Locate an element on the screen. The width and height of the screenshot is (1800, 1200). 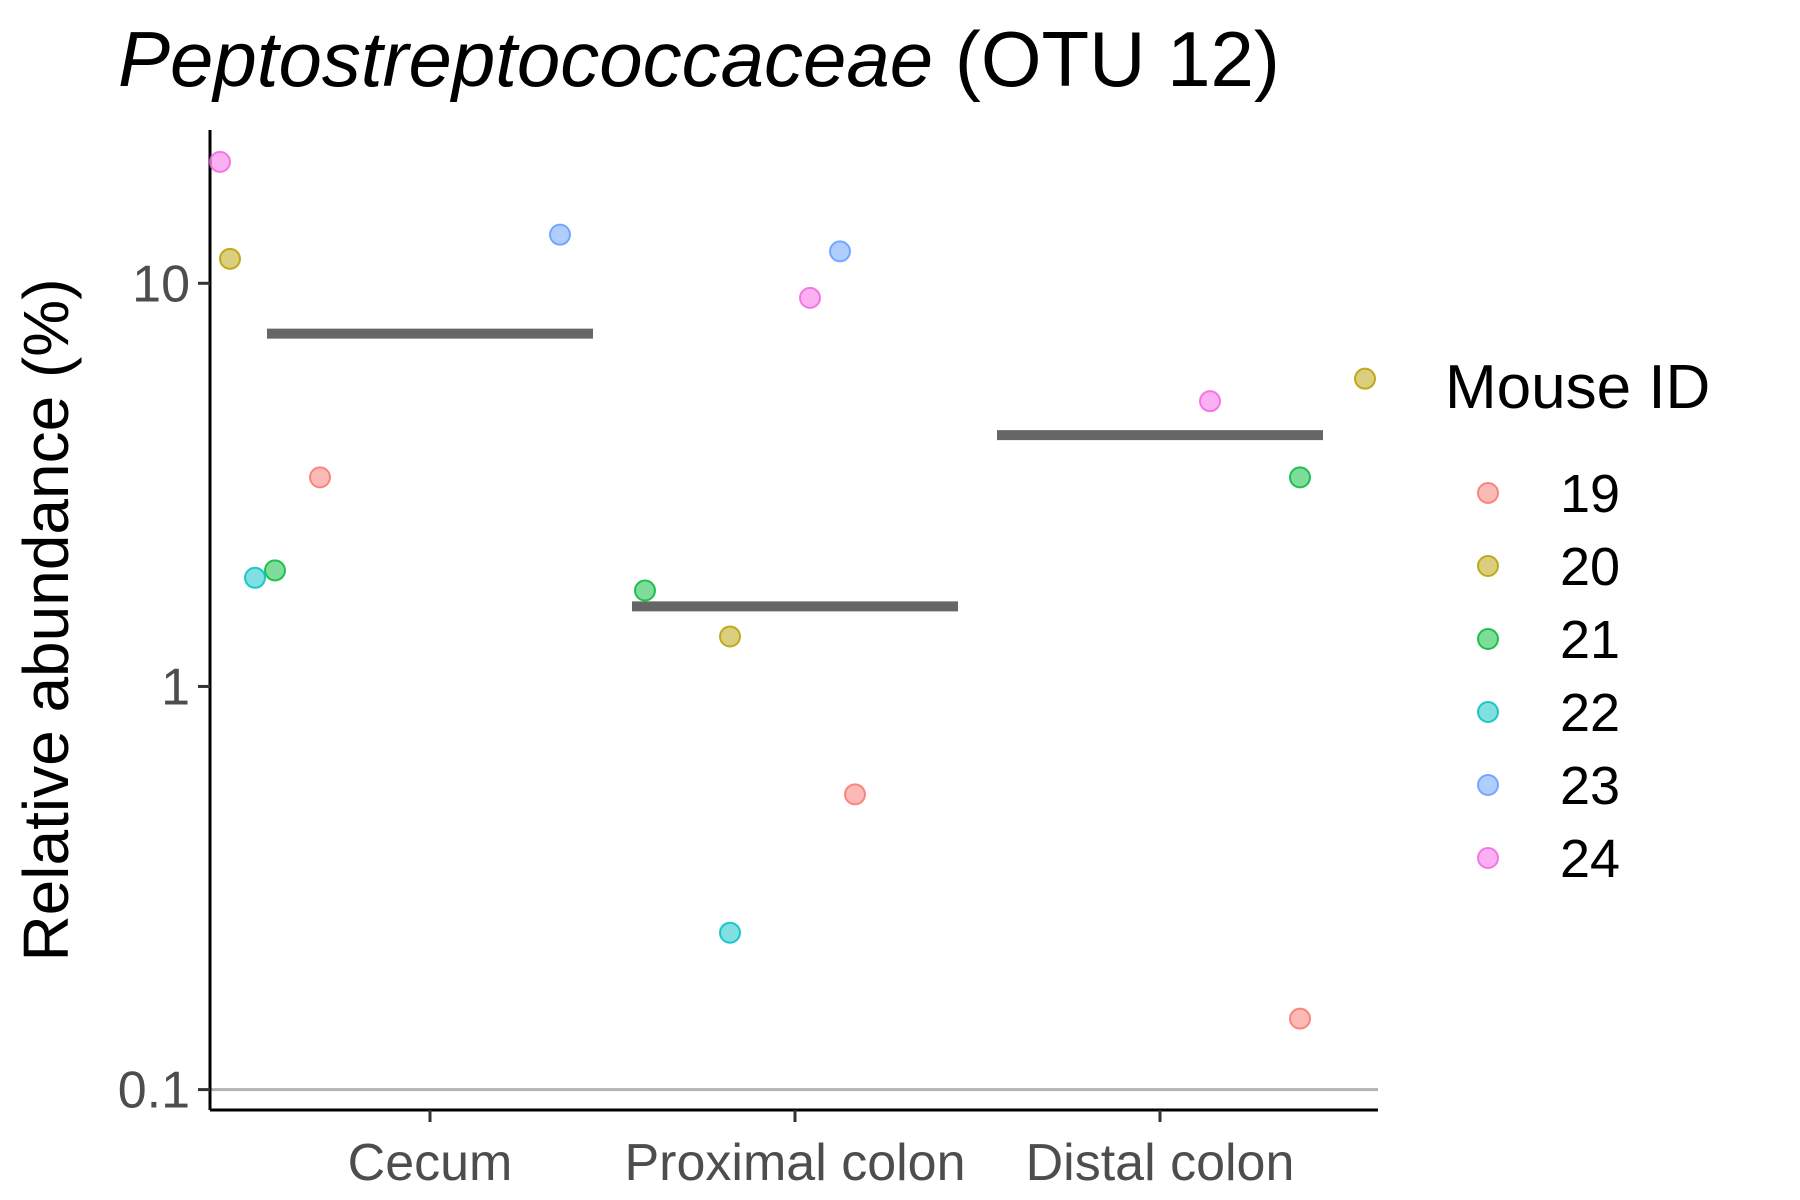
legend-label: 23 is located at coordinates (1590, 786).